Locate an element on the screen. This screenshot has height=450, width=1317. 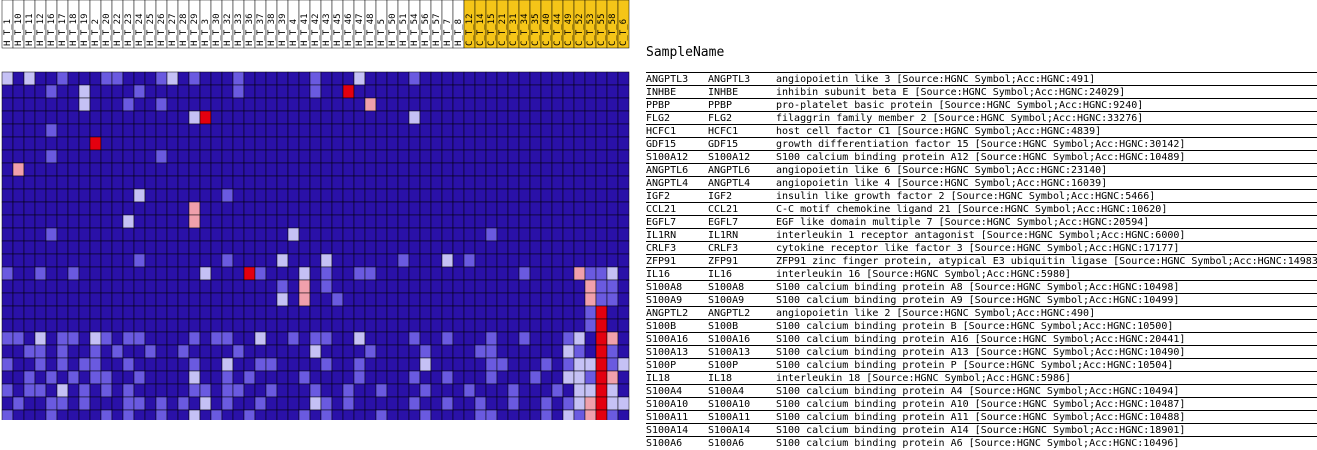
row-gene: EGFL7 is located at coordinates (723, 222).